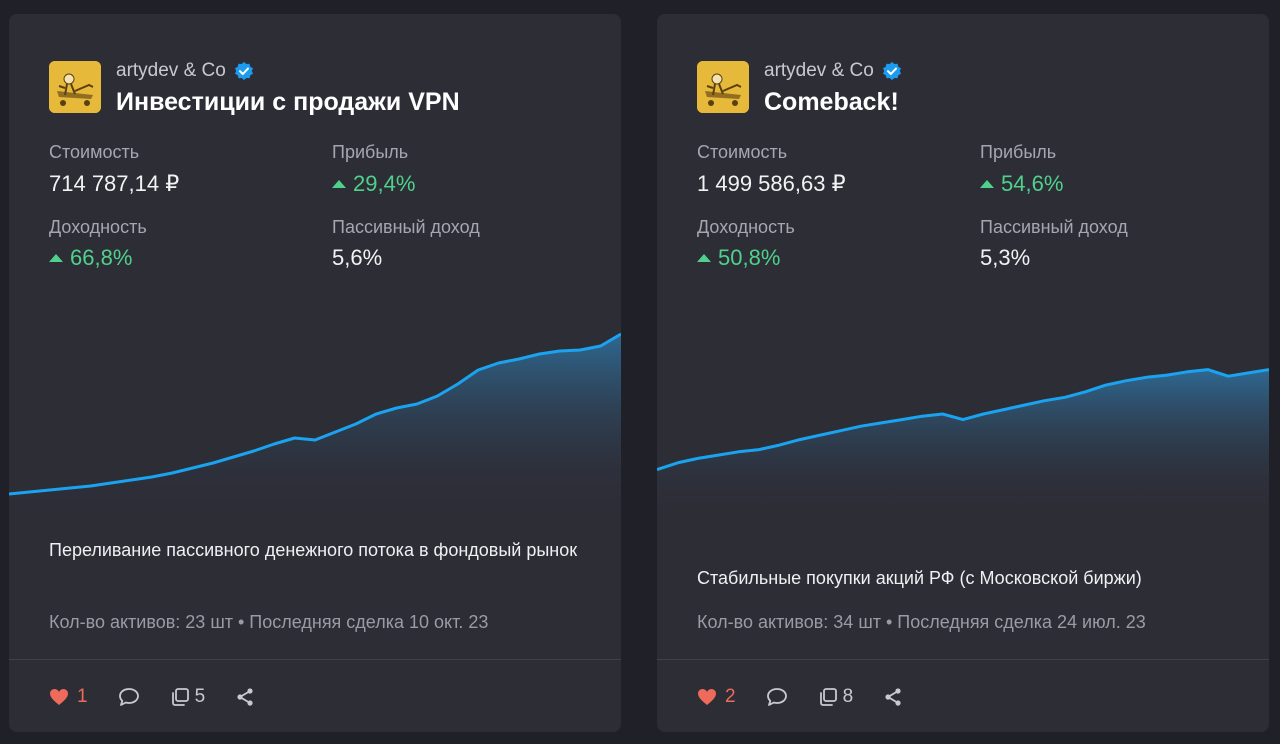 The image size is (1280, 744). I want to click on yield-value-row: 66,8%, so click(90, 258).